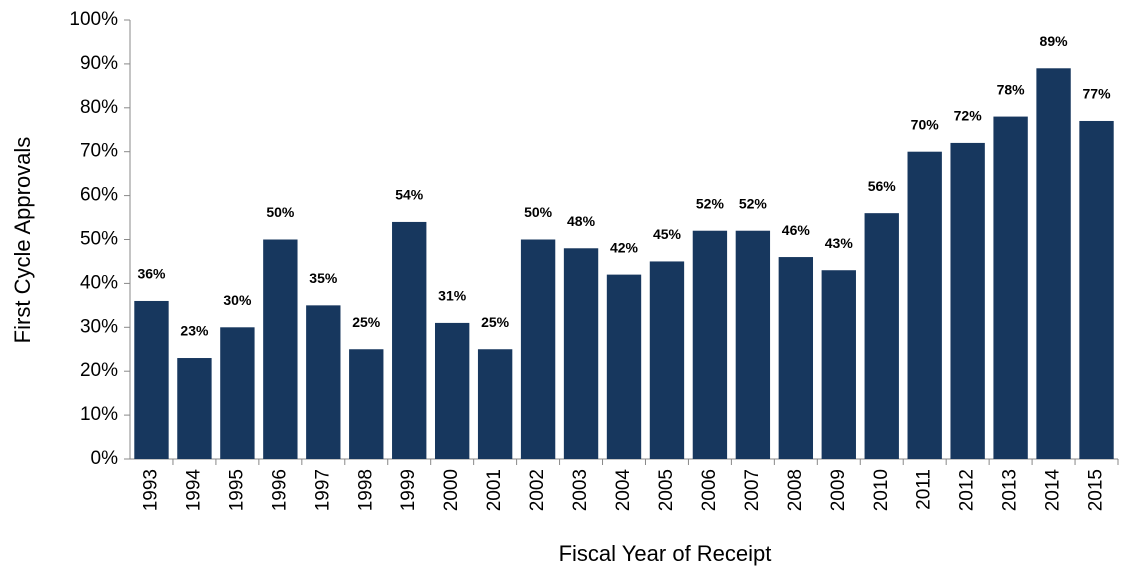 This screenshot has height=570, width=1128. What do you see at coordinates (1053, 490) in the screenshot?
I see `x-tick-label: 2014` at bounding box center [1053, 490].